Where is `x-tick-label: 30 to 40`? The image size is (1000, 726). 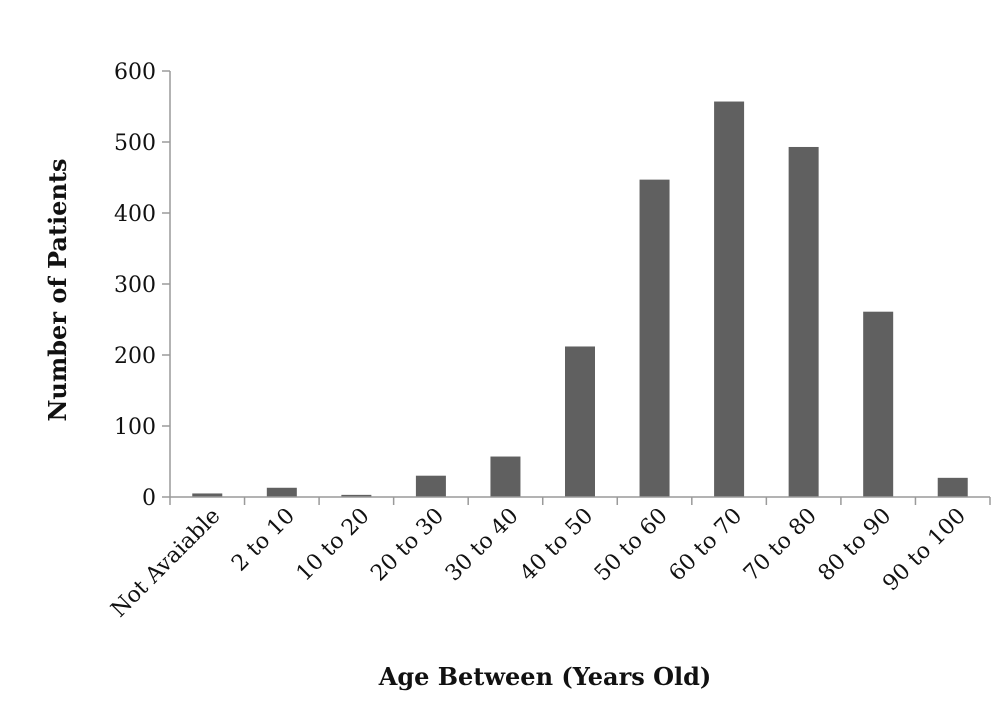
x-tick-label: 30 to 40 is located at coordinates (482, 545).